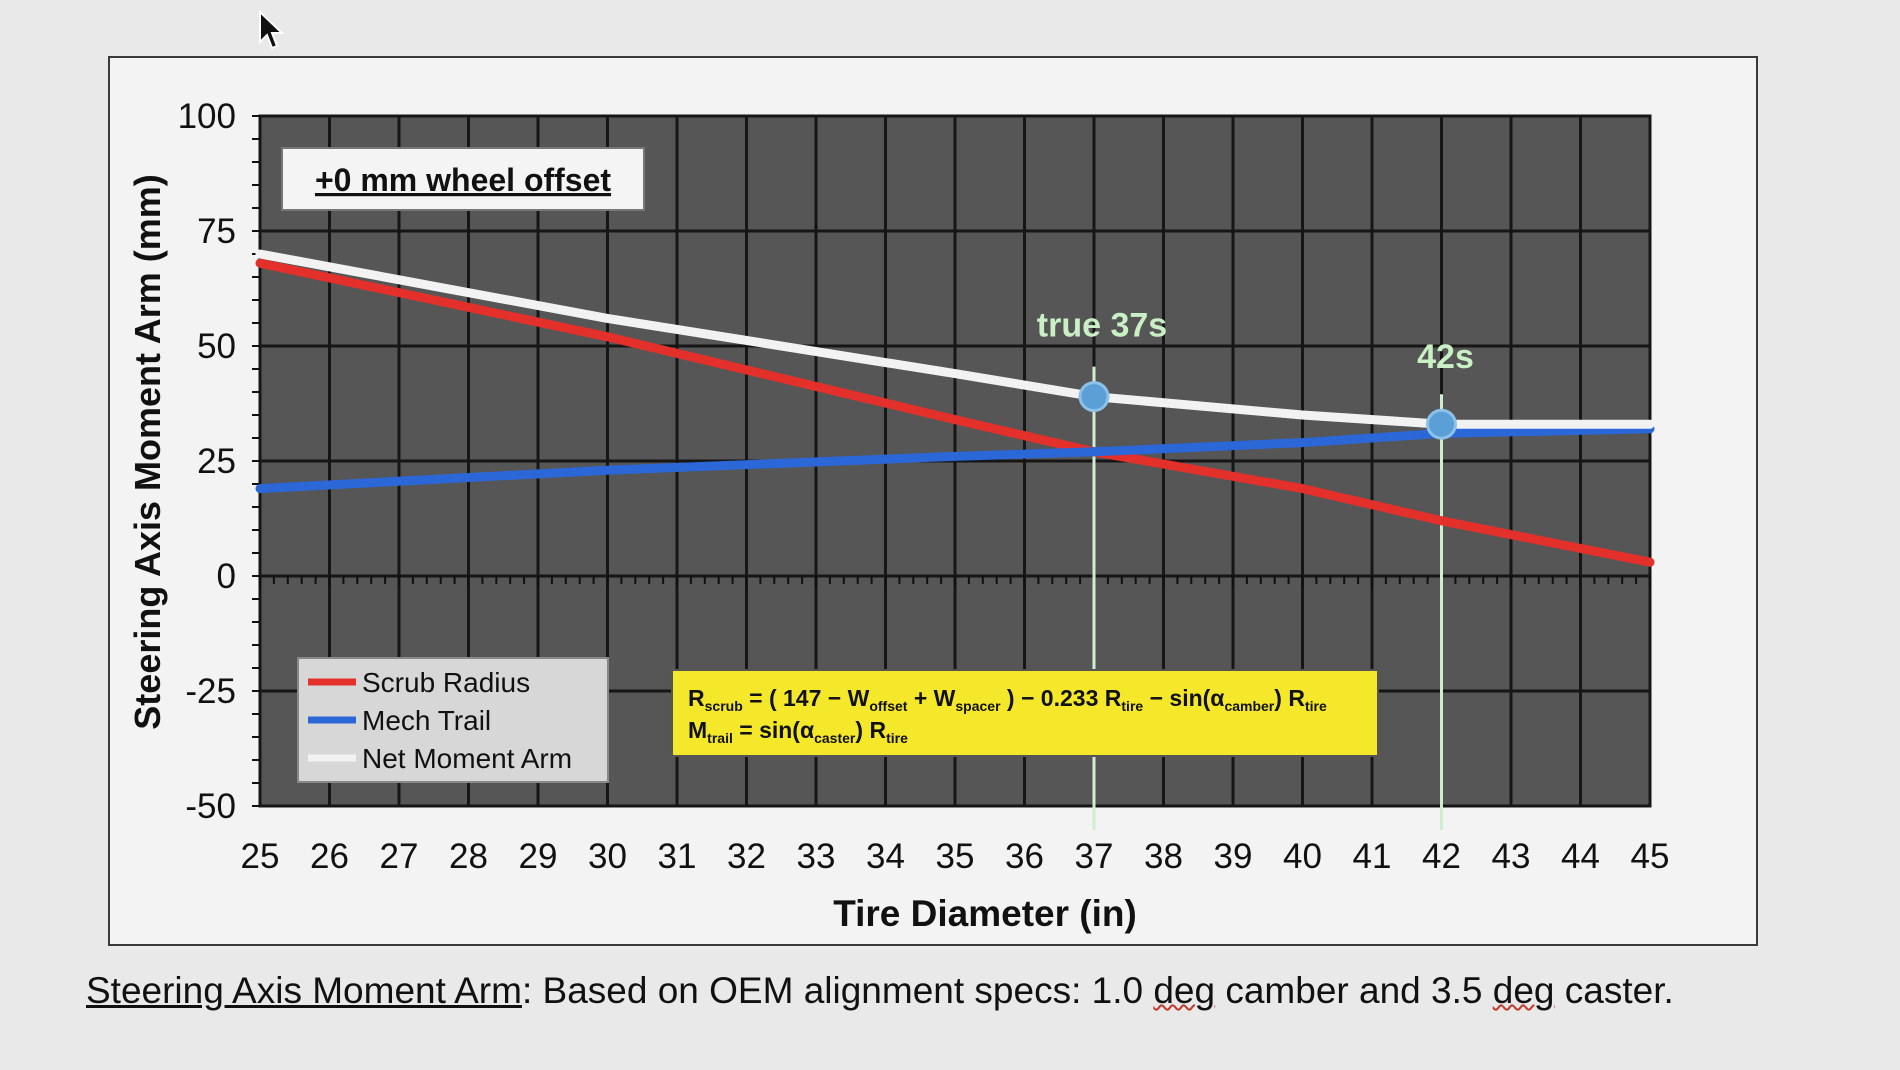 The width and height of the screenshot is (1900, 1070). What do you see at coordinates (467, 758) in the screenshot?
I see `legend-label-net-moment-arm: Net Moment Arm` at bounding box center [467, 758].